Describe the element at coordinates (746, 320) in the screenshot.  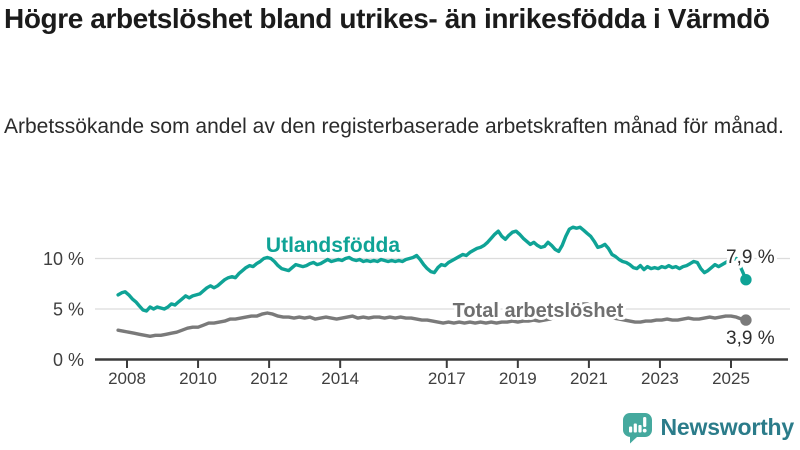
I see `end-dot-total-arbetsloshet` at that location.